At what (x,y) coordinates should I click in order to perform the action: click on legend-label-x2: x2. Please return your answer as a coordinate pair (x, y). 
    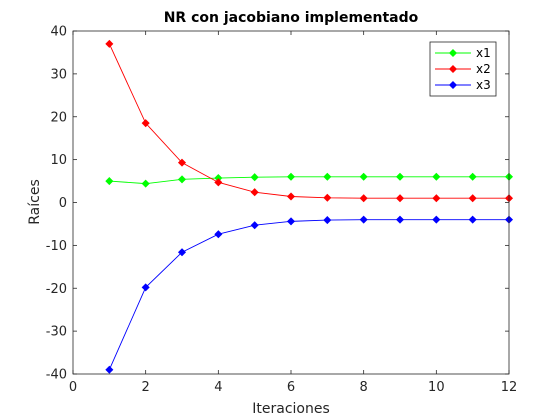
    Looking at the image, I should click on (483, 69).